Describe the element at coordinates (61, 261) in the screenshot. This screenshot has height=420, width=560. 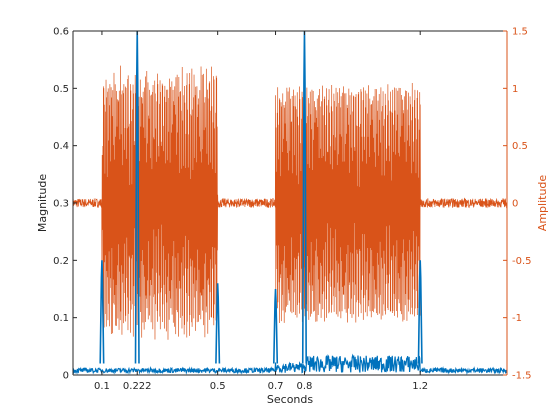
I see `y-left-tick-label: 0.2` at that location.